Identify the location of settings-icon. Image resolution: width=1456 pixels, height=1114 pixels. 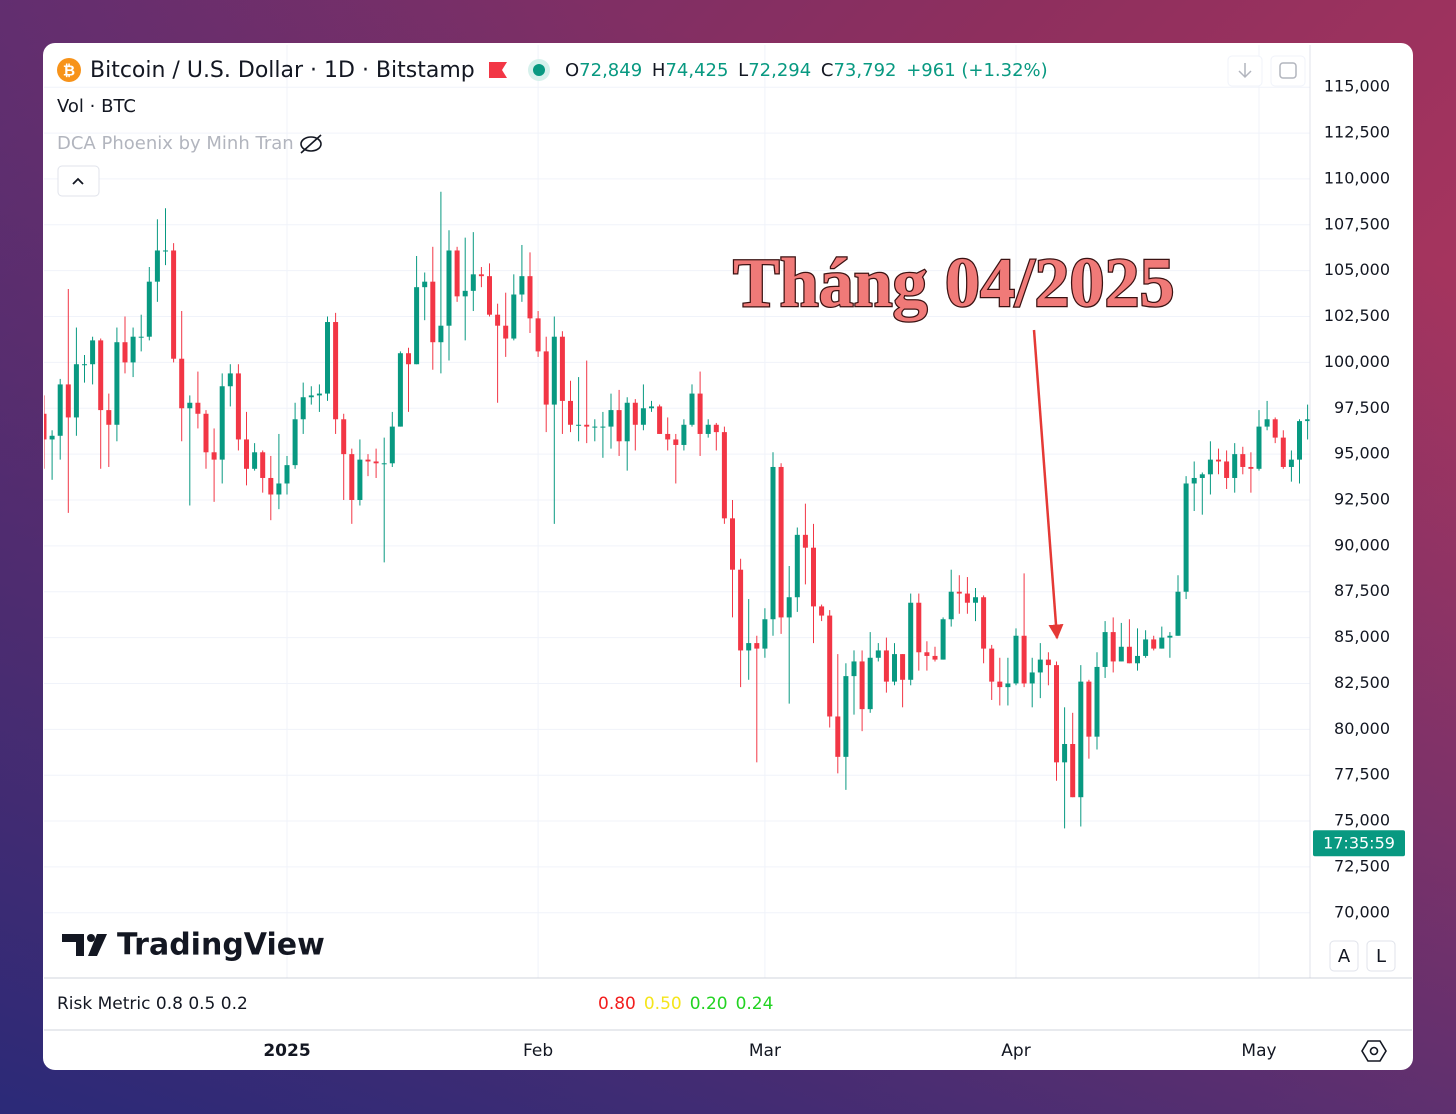
(1374, 1051).